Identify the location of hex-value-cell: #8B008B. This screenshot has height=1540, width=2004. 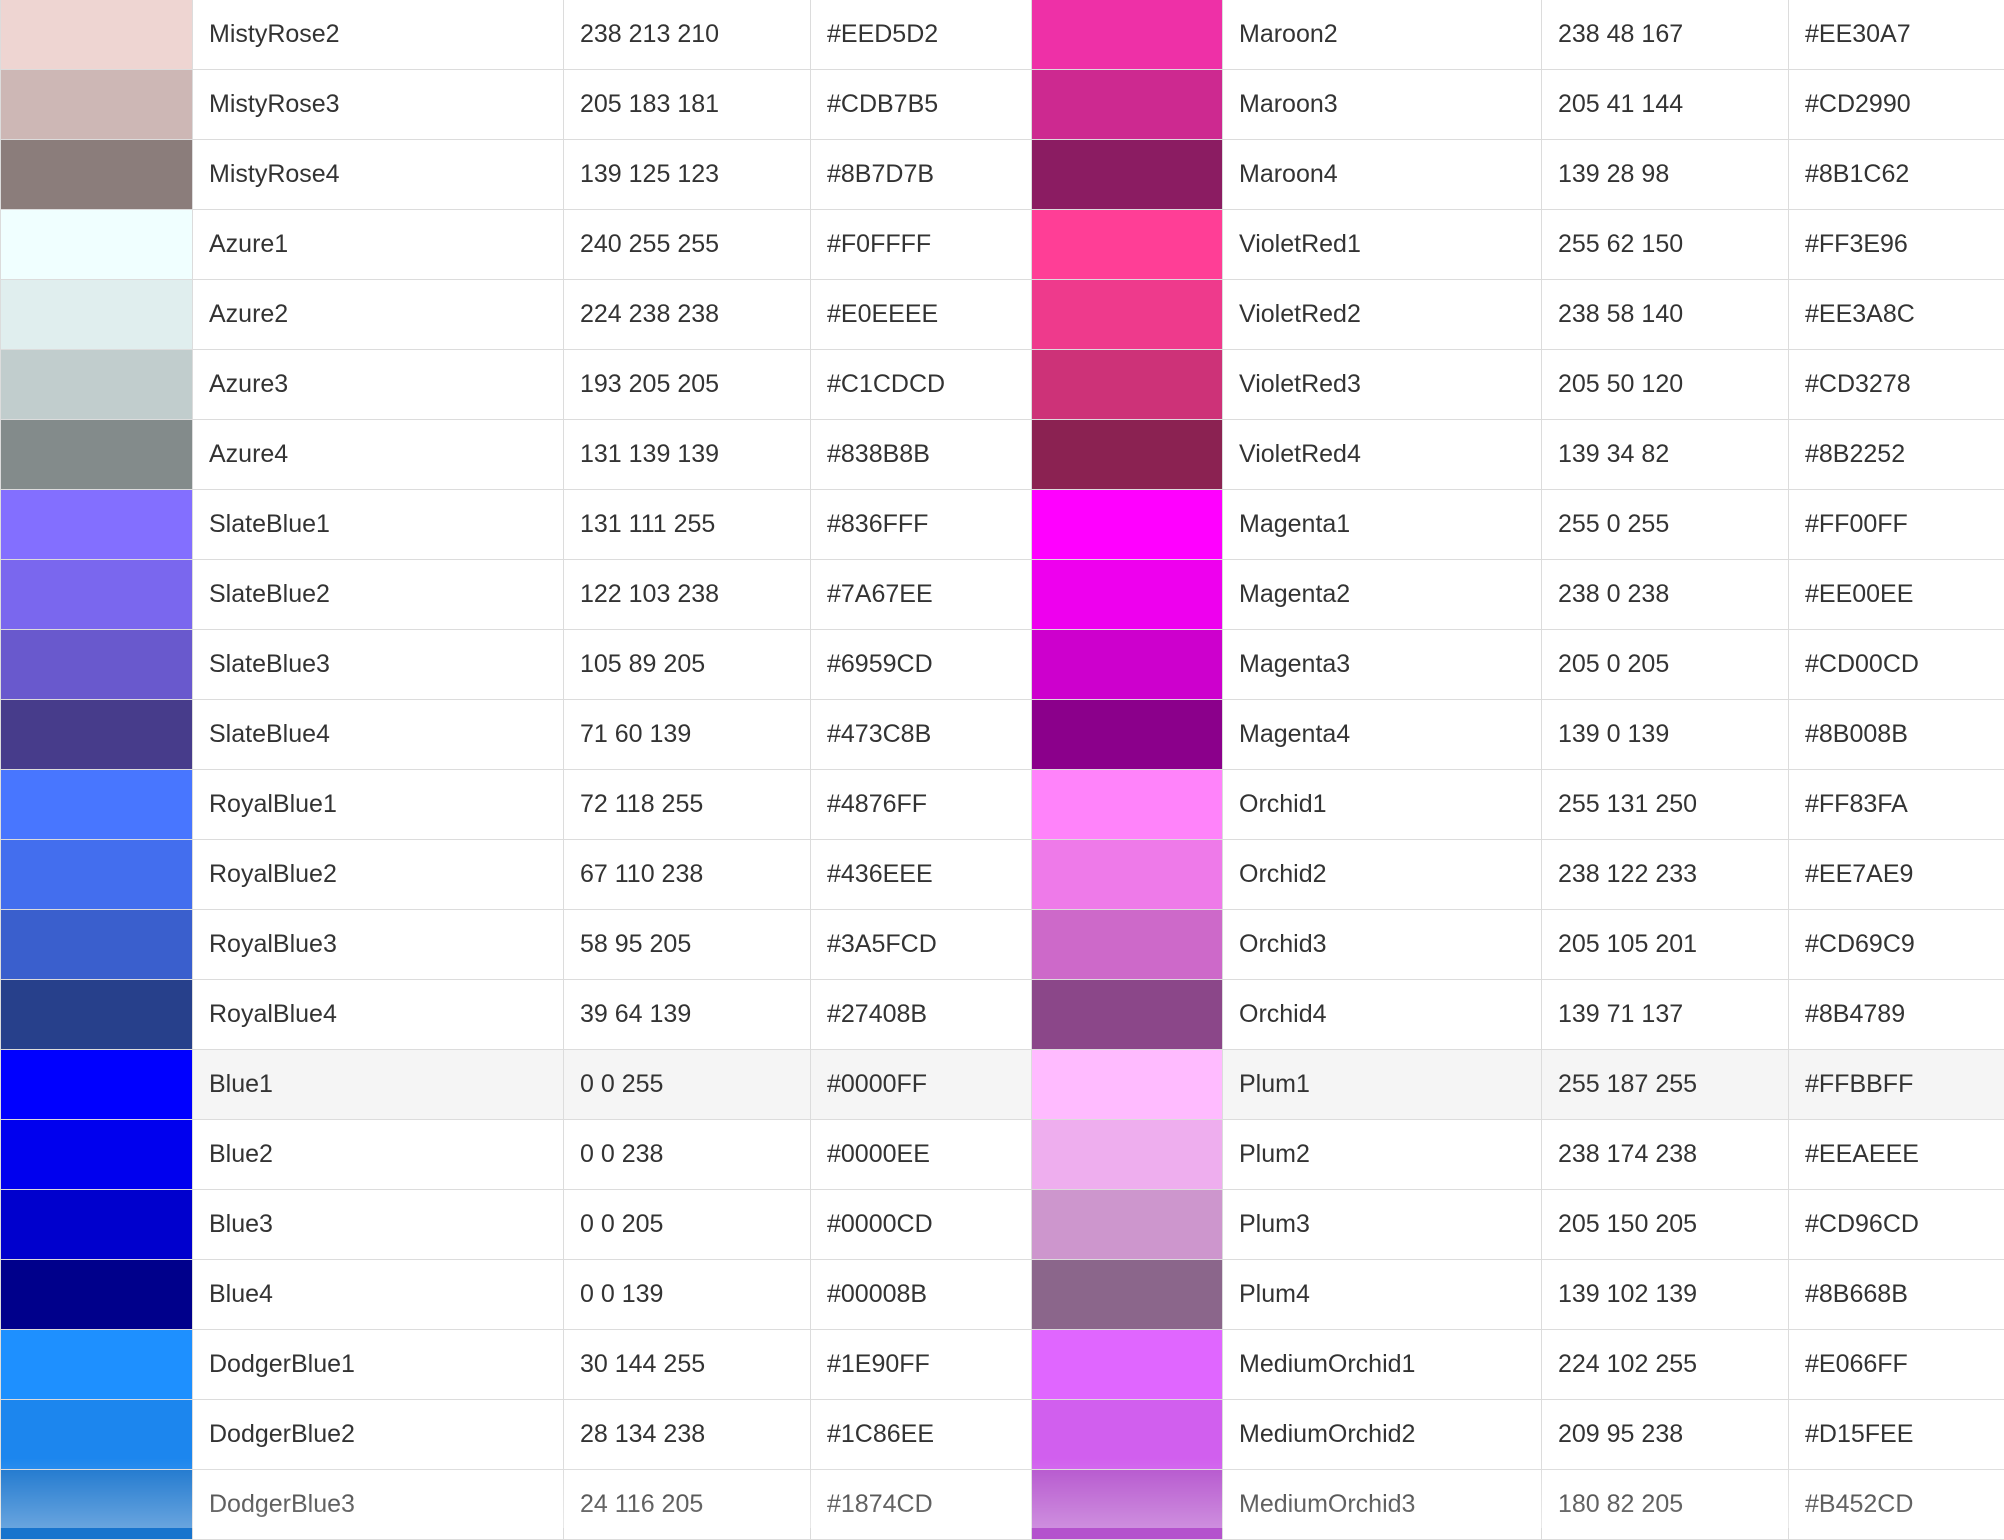
(1896, 735).